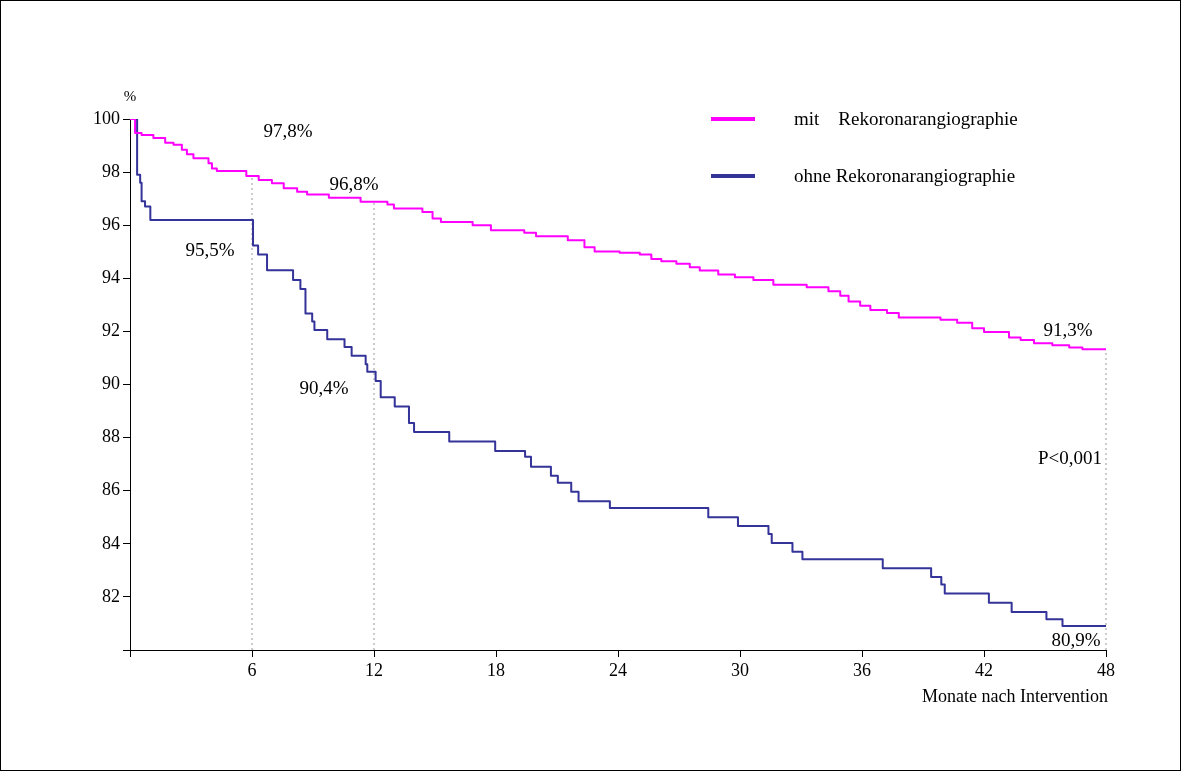  Describe the element at coordinates (252, 669) in the screenshot. I see `x-tick-label: 6` at that location.